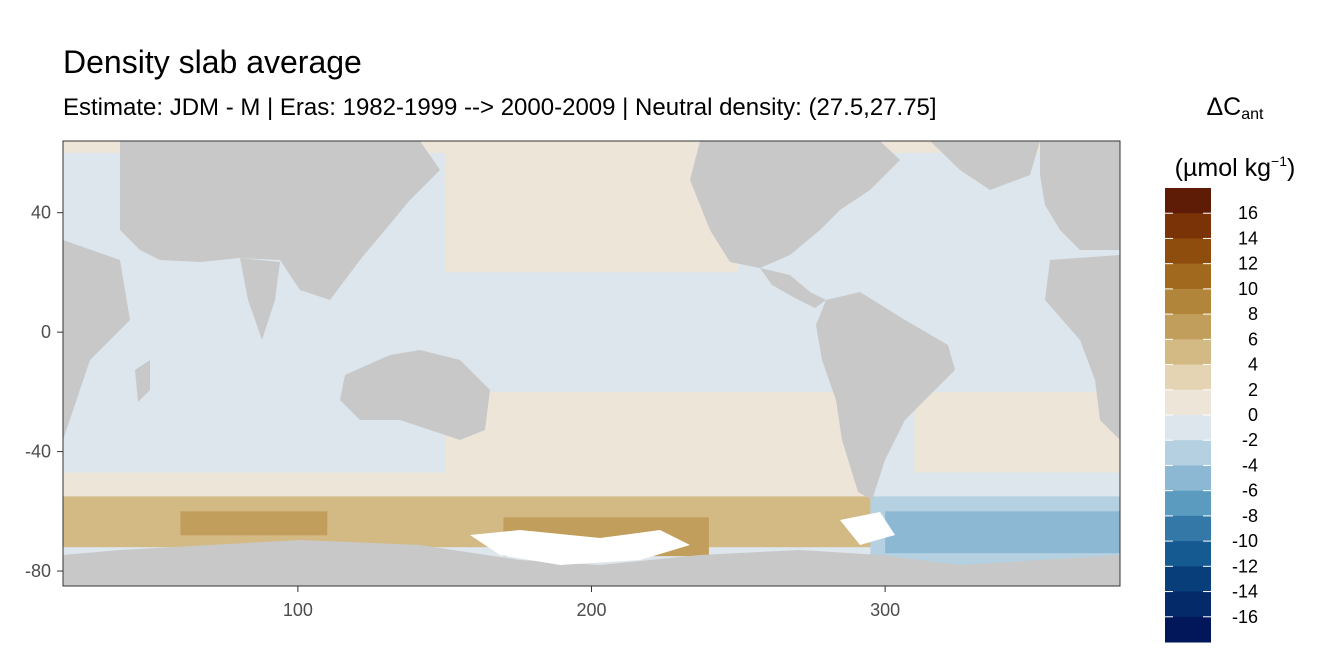  What do you see at coordinates (280, 220) in the screenshot?
I see `asia-land` at bounding box center [280, 220].